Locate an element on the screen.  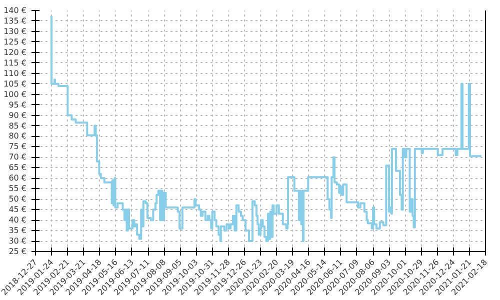
y-tick-label: 125 € is located at coordinates (15, 41).